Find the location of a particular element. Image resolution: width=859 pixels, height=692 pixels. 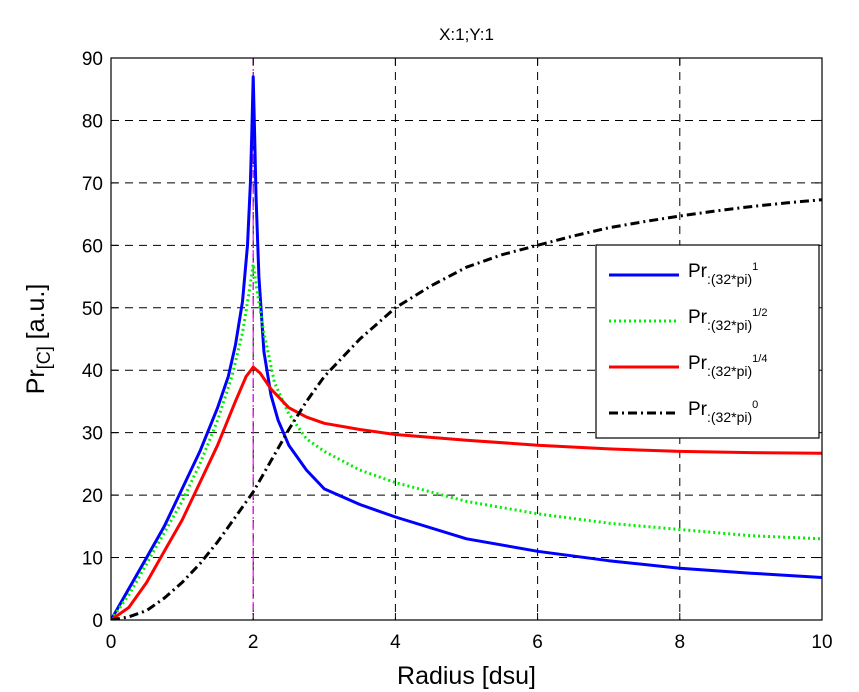

y-axis-label: Pr[C] [a.u.] is located at coordinates (38, 339).